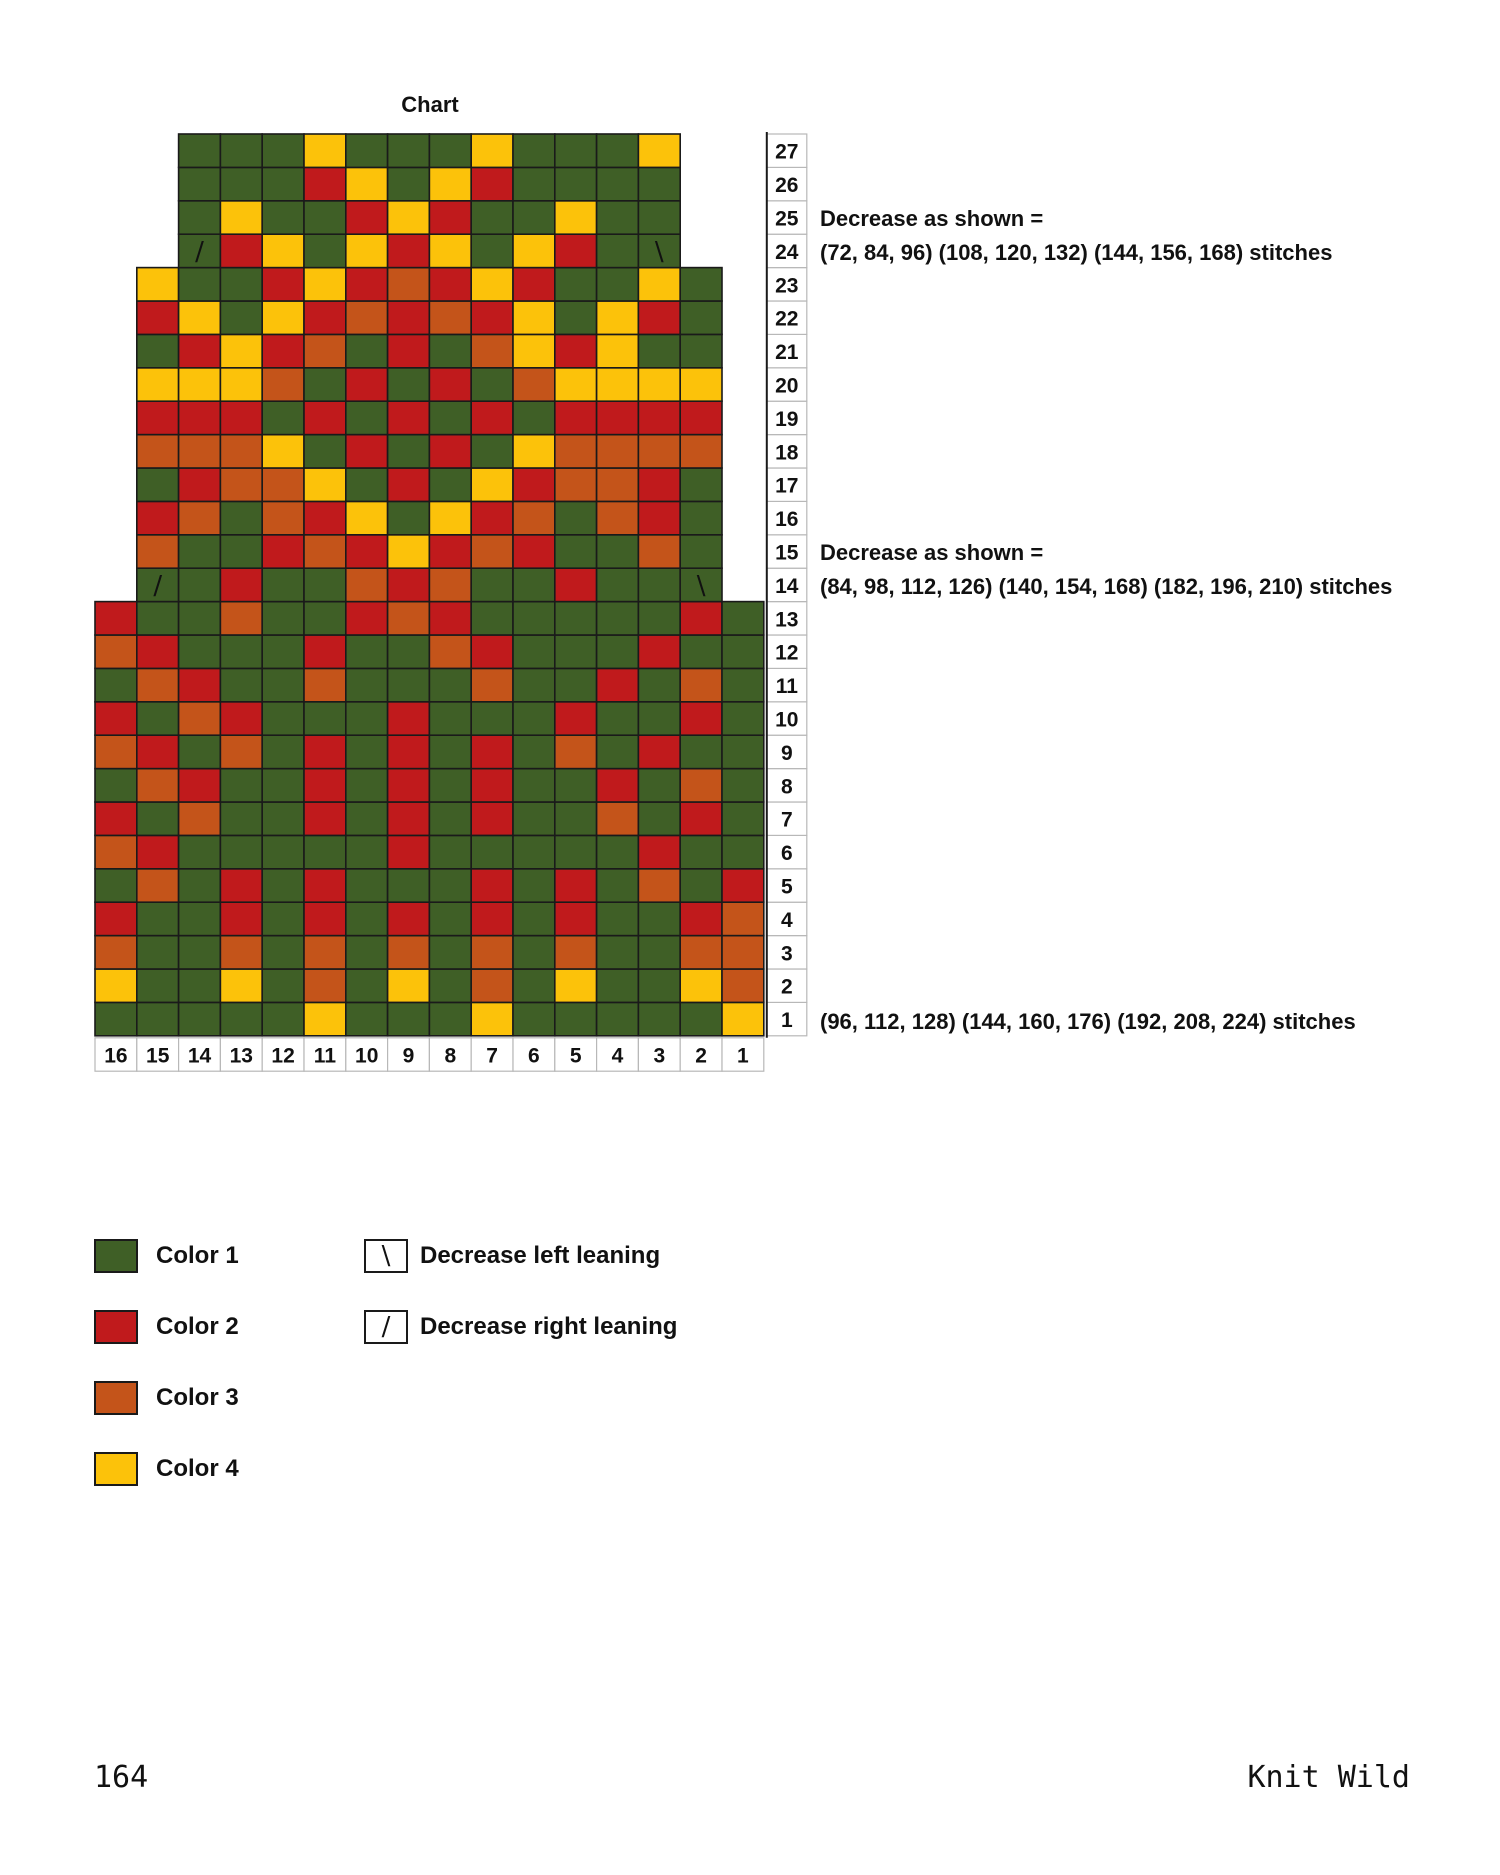  I want to click on decrease-note-row15: Decrease as shown =, so click(932, 552).